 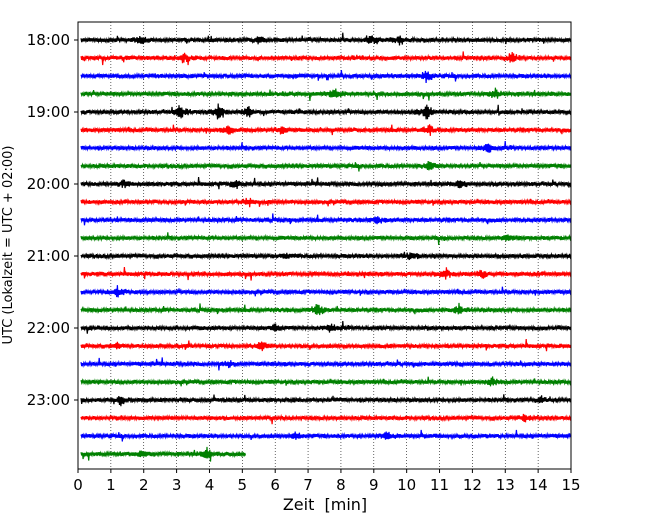 I want to click on x-tick-label: 3, so click(x=177, y=485).